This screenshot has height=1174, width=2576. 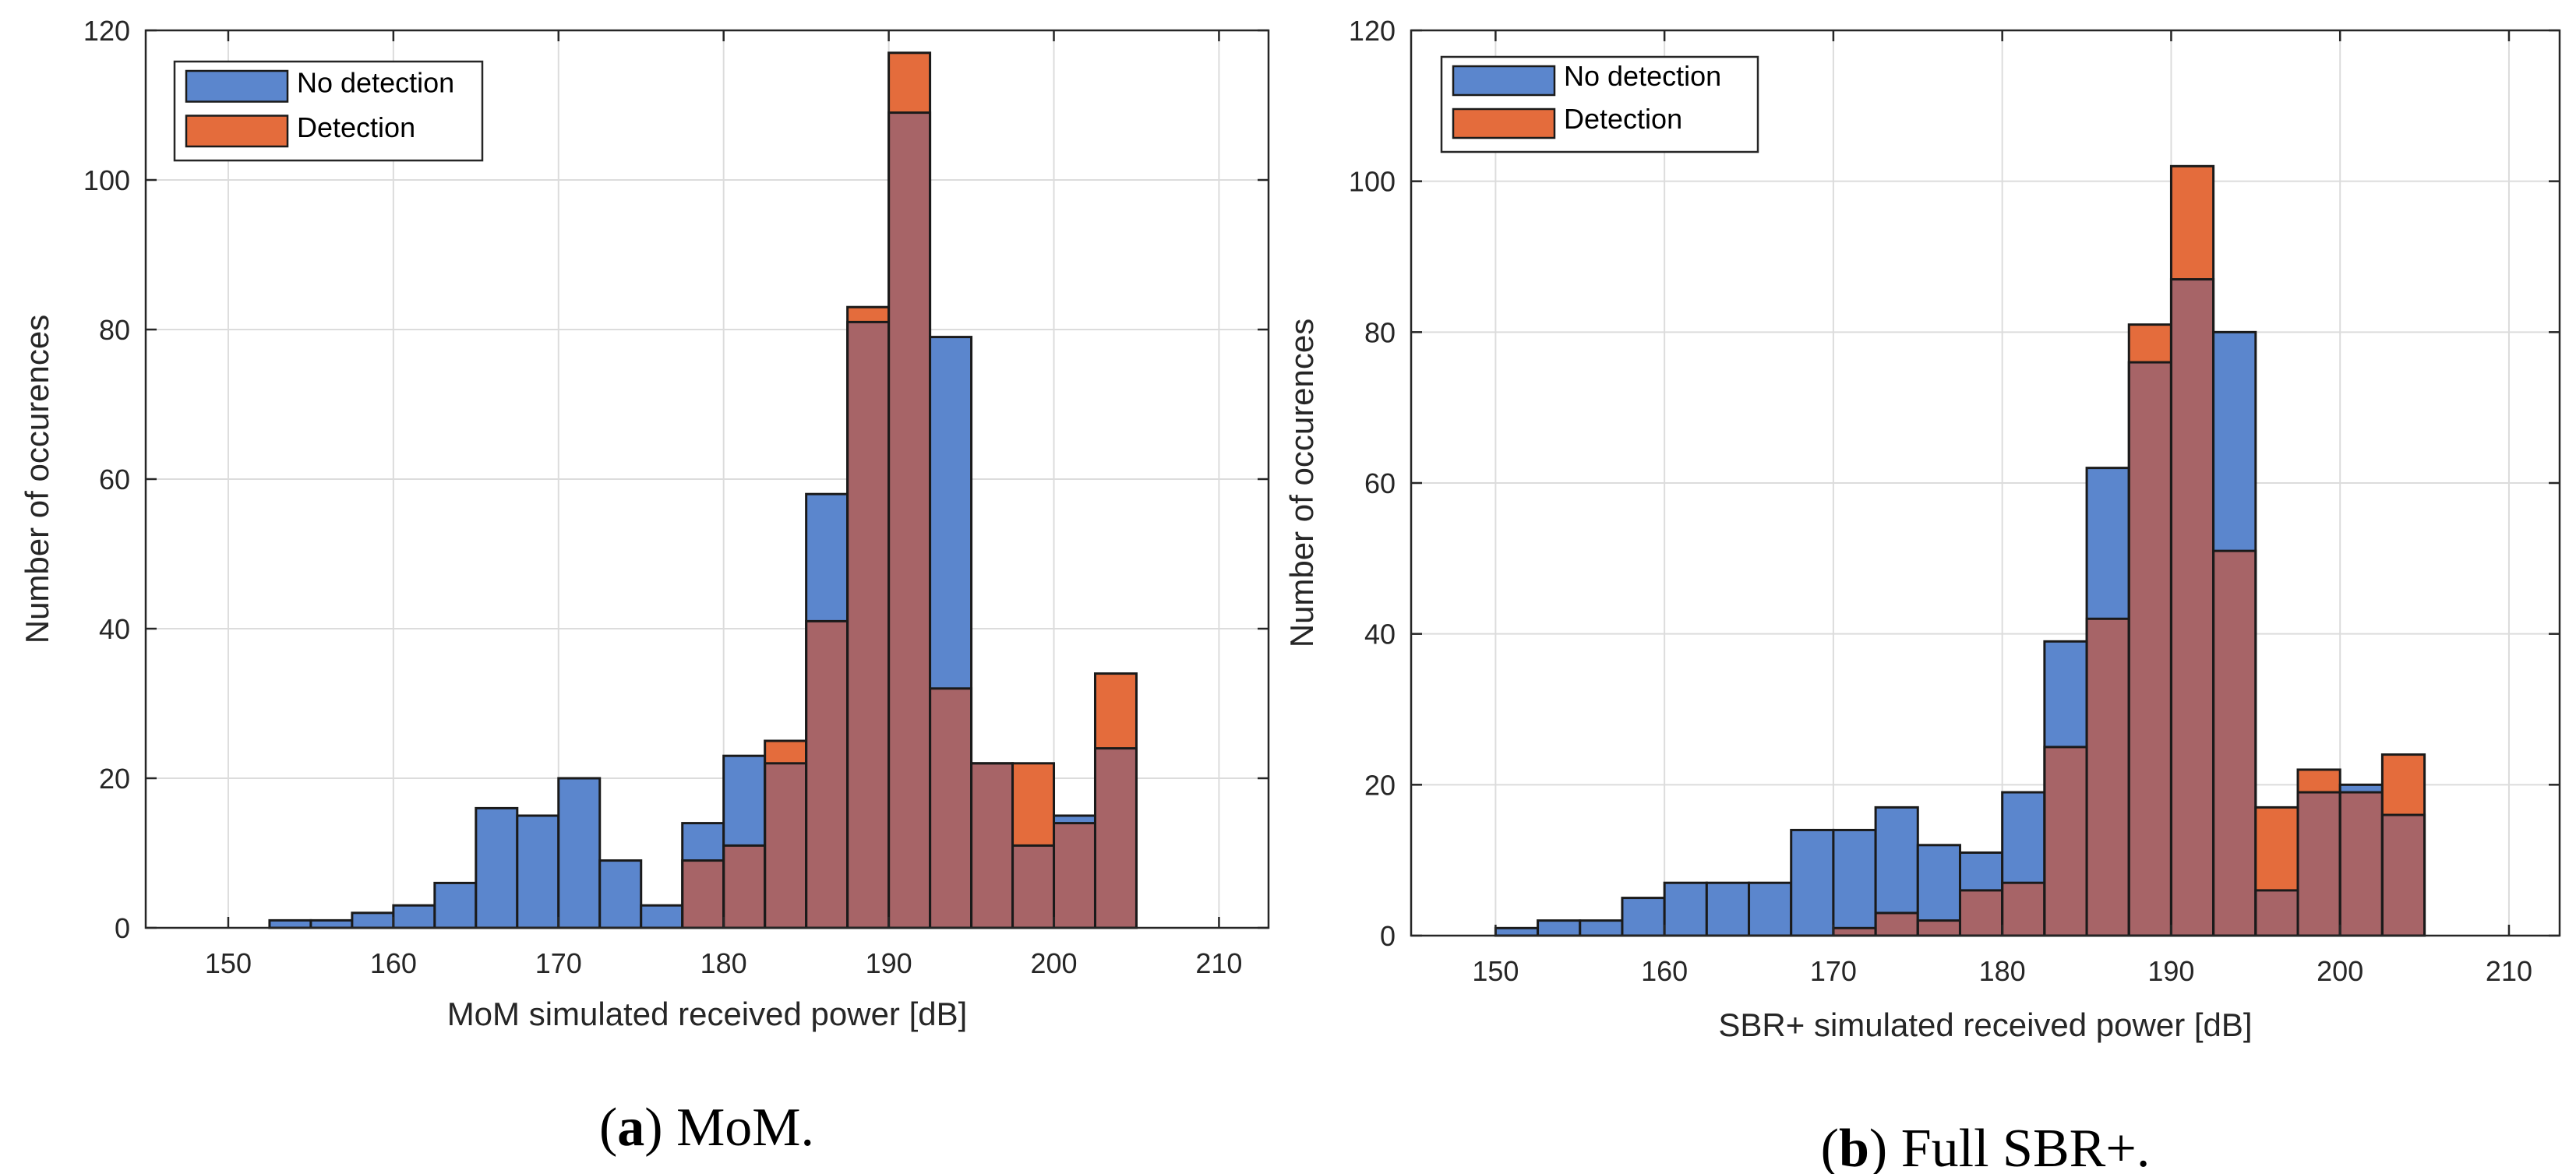 I want to click on x-tick-label: 210, so click(x=1218, y=963).